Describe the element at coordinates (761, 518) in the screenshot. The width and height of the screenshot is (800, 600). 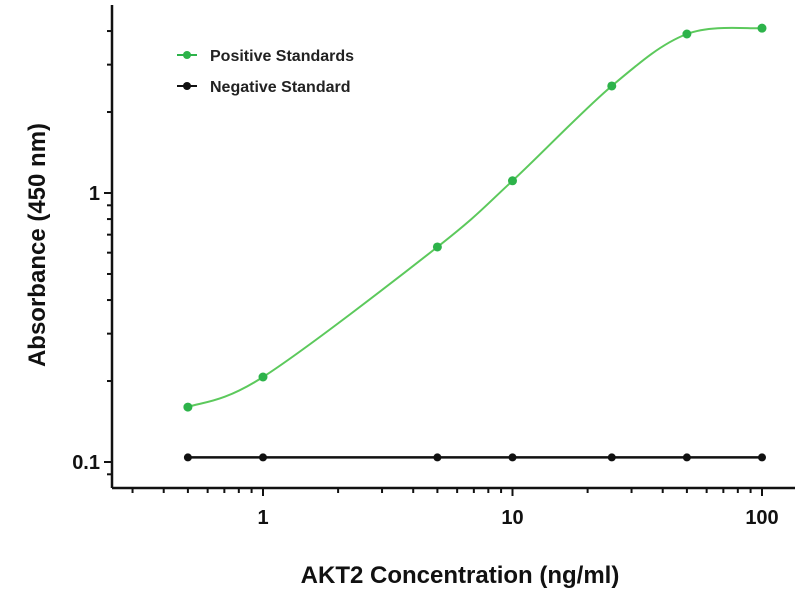
I see `x-tick-label: 100` at that location.